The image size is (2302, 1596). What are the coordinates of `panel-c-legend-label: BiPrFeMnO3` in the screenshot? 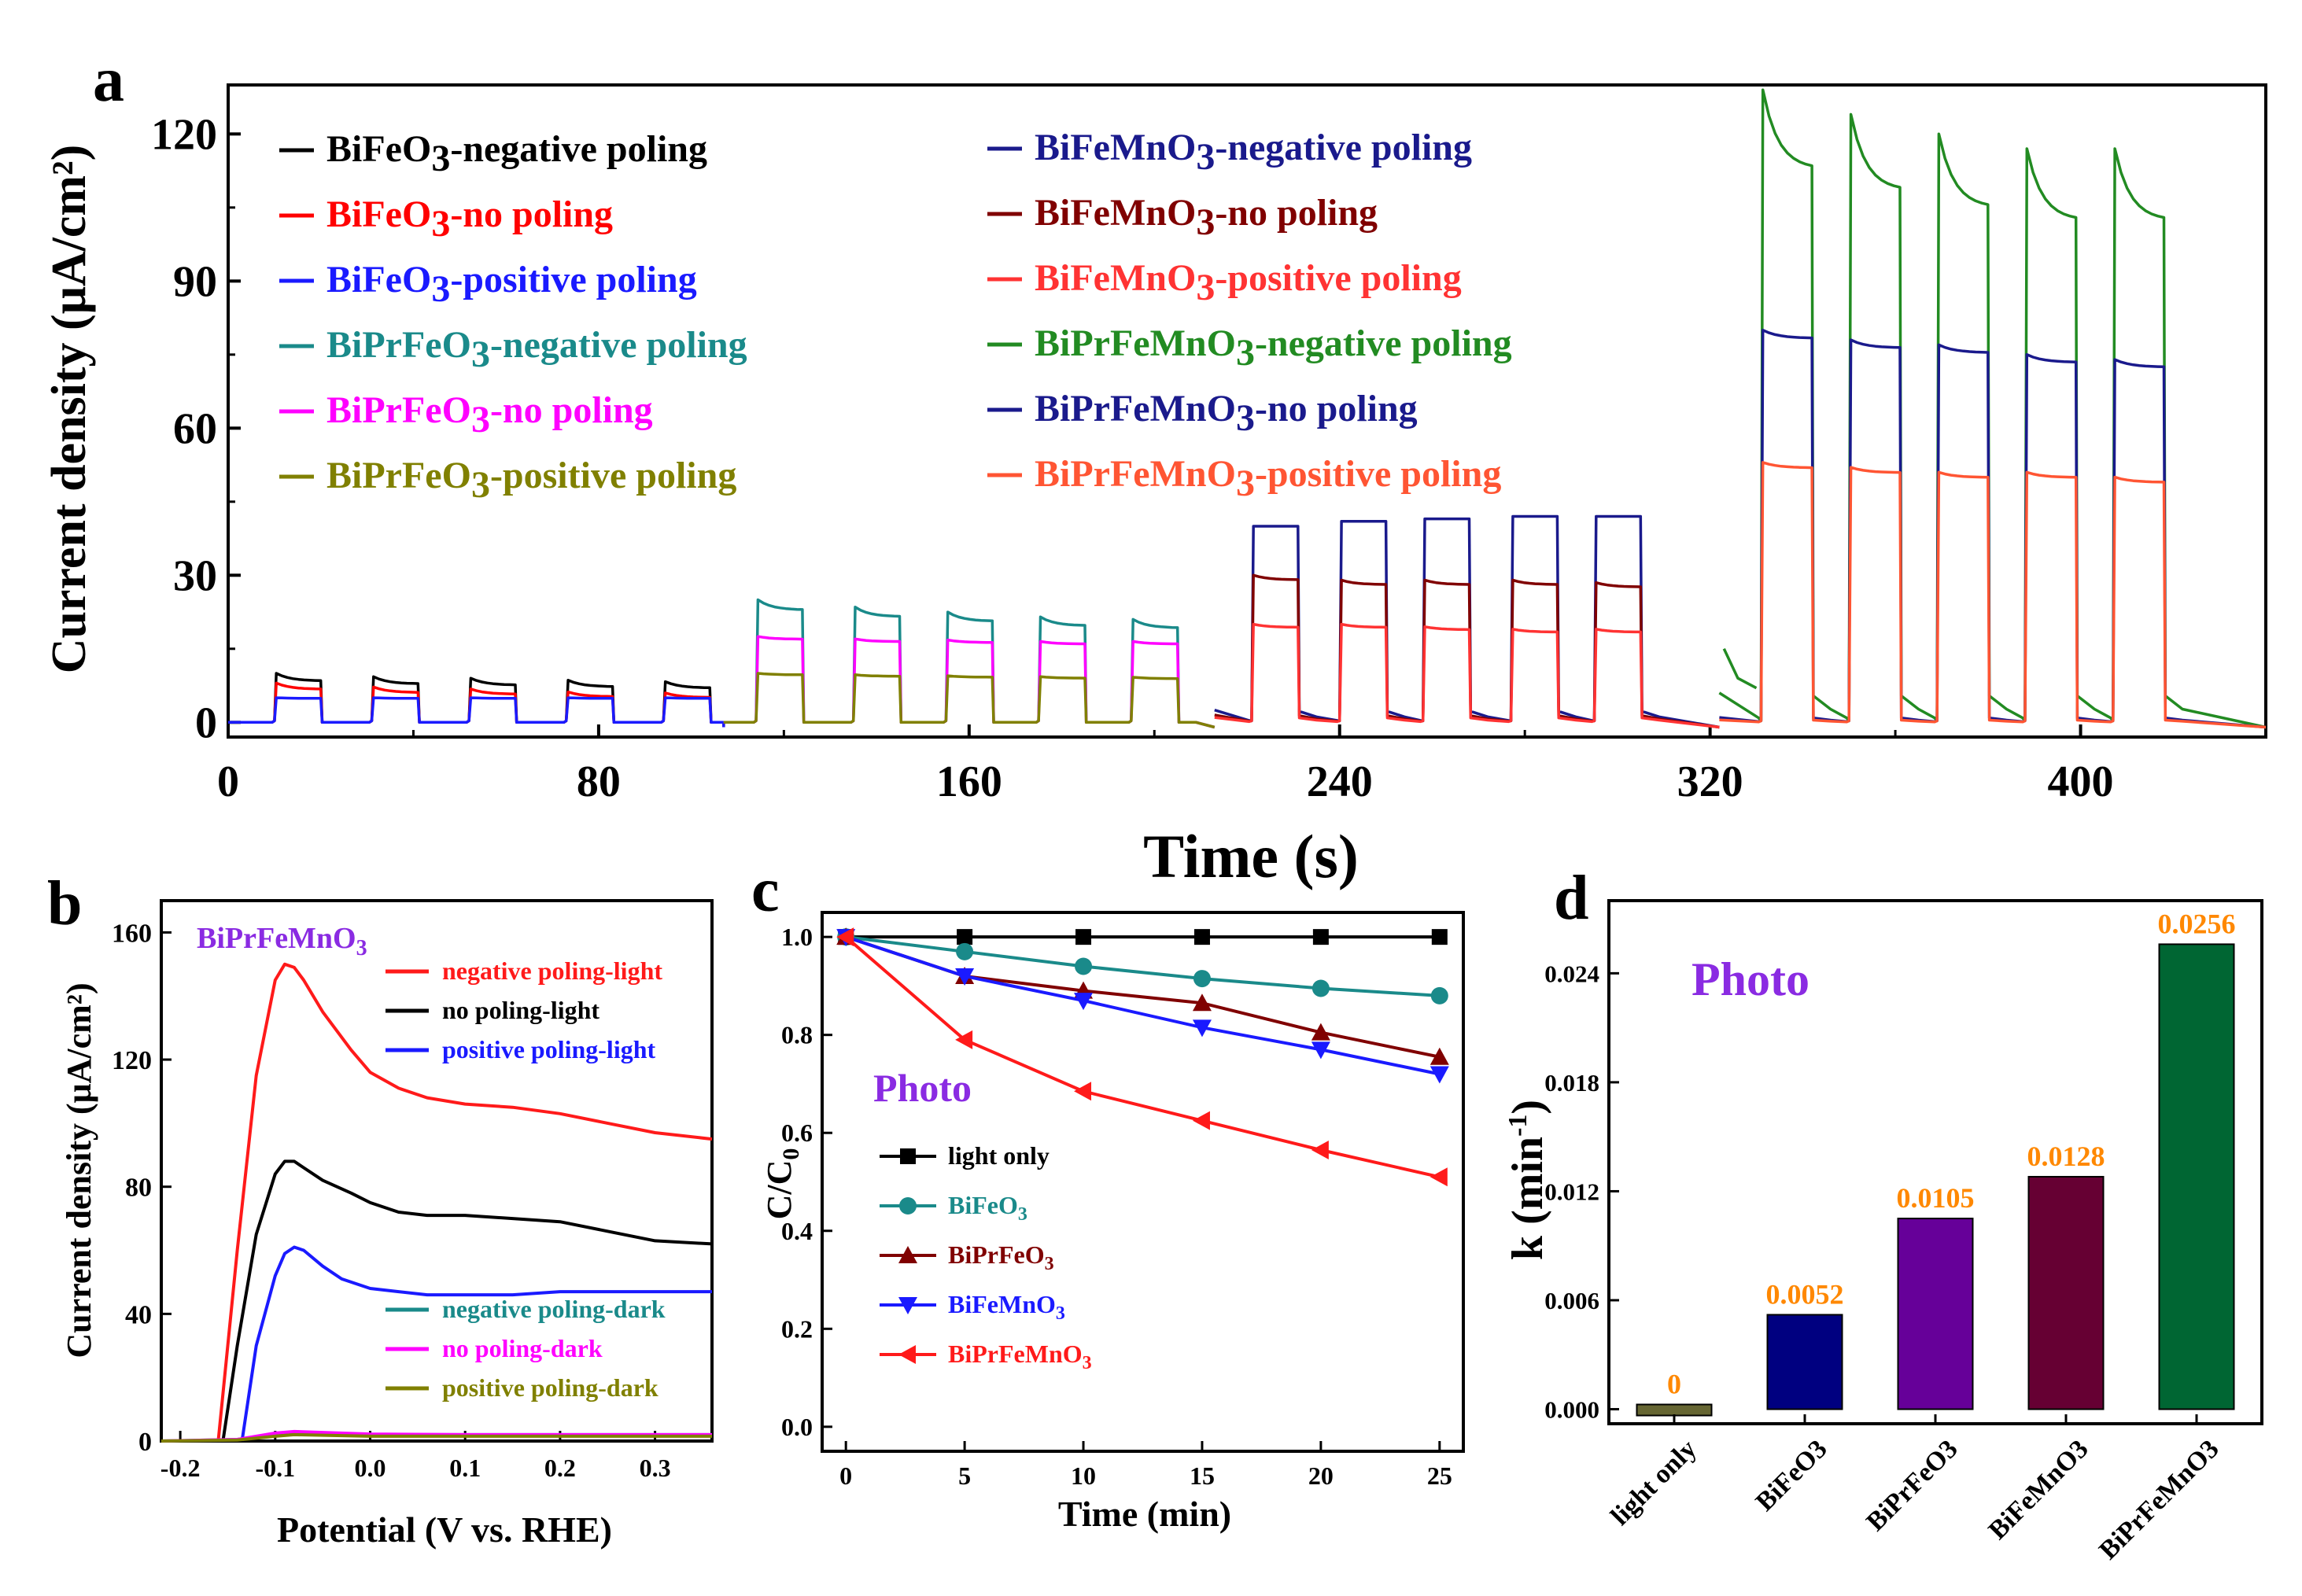 It's located at (1020, 1356).